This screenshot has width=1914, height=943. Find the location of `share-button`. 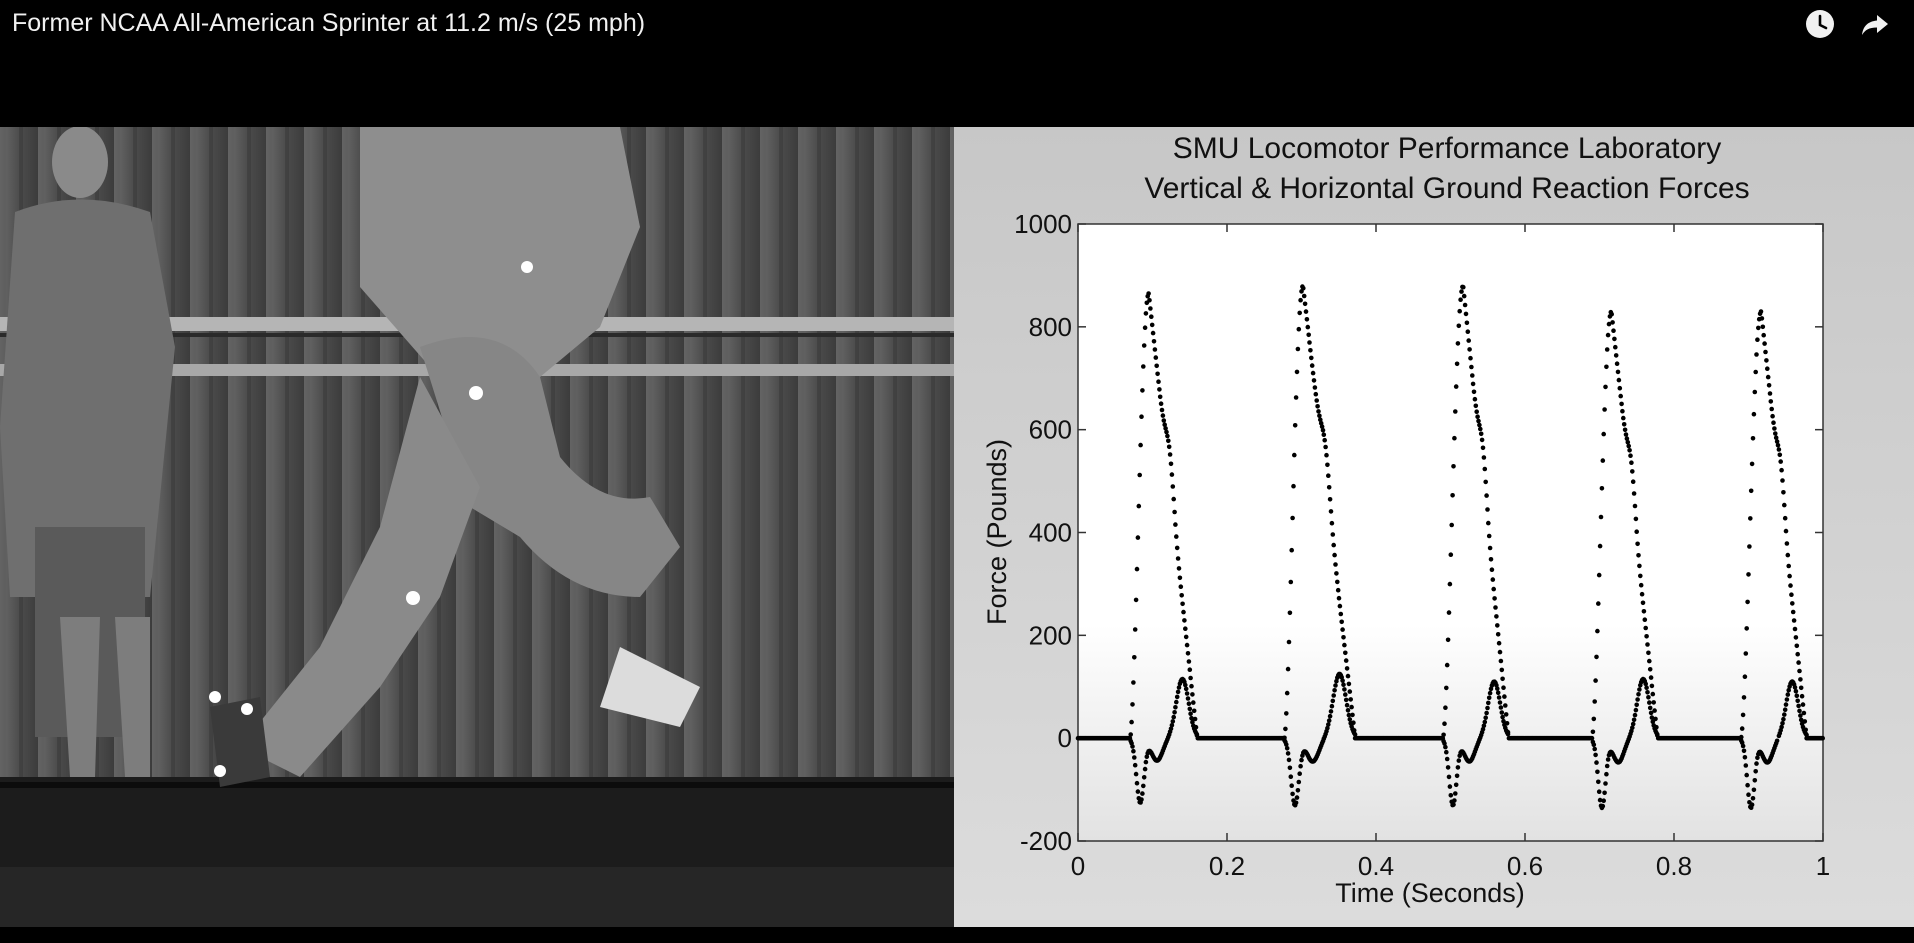

share-button is located at coordinates (1875, 24).